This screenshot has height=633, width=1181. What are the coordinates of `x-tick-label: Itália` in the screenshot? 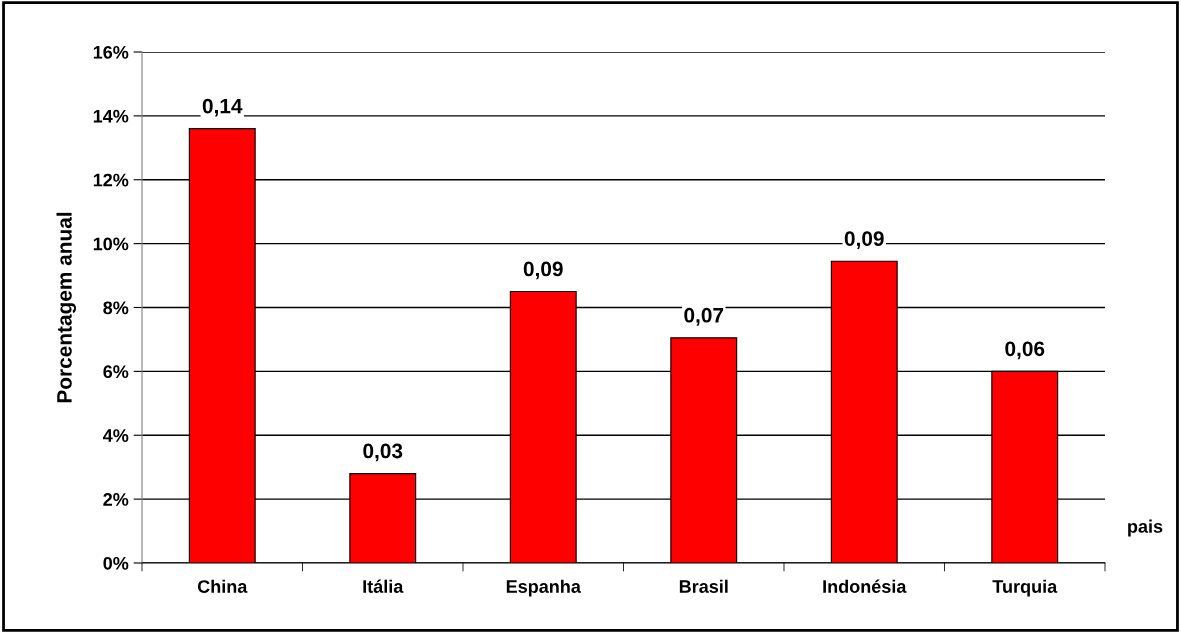 It's located at (383, 586).